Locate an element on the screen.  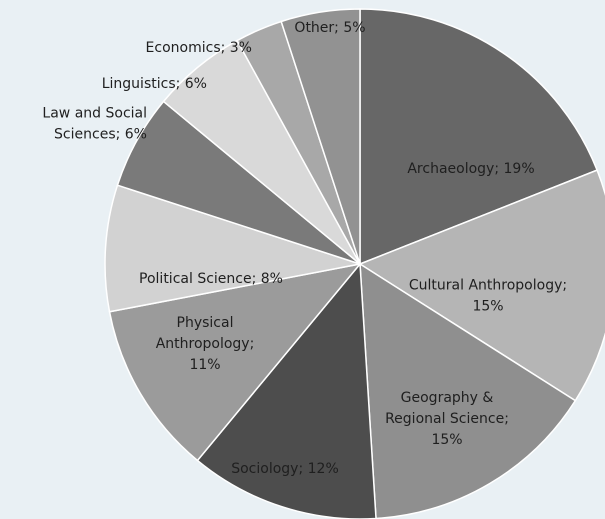
slice-label-line: Geography & is located at coordinates (447, 398).